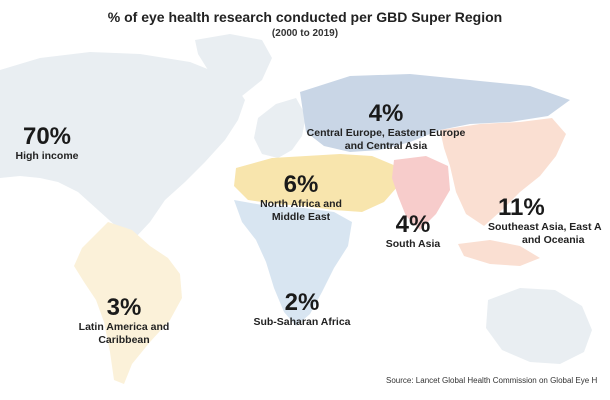  Describe the element at coordinates (301, 204) in the screenshot. I see `name-north-africa-line-1: North Africa and` at that location.